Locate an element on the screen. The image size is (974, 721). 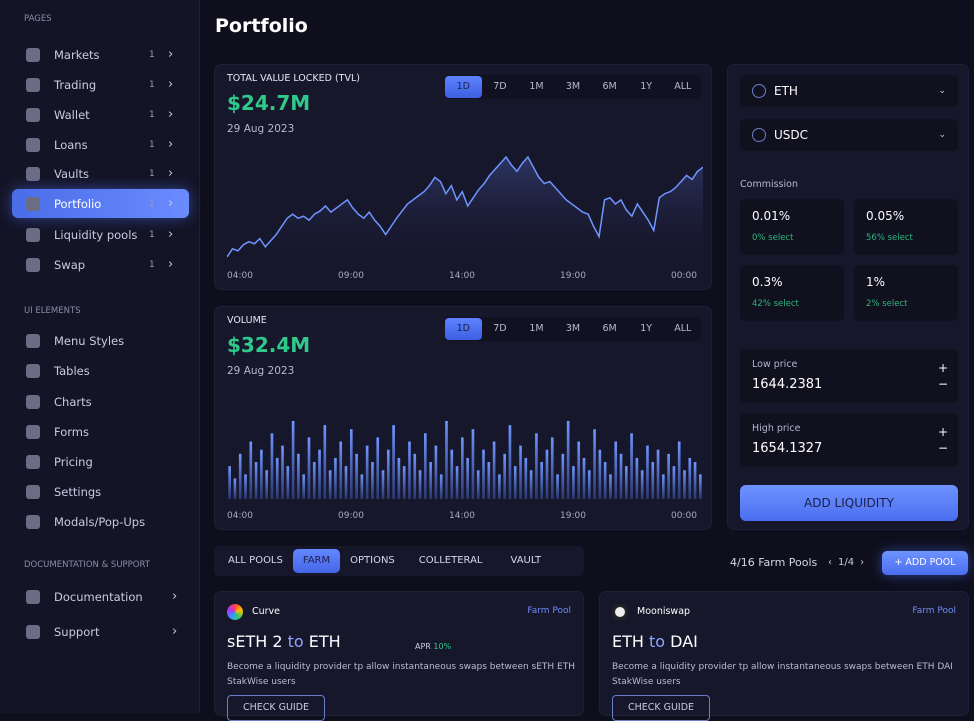
sidebar-item-documentation: Documentation › is located at coordinates (100, 596).